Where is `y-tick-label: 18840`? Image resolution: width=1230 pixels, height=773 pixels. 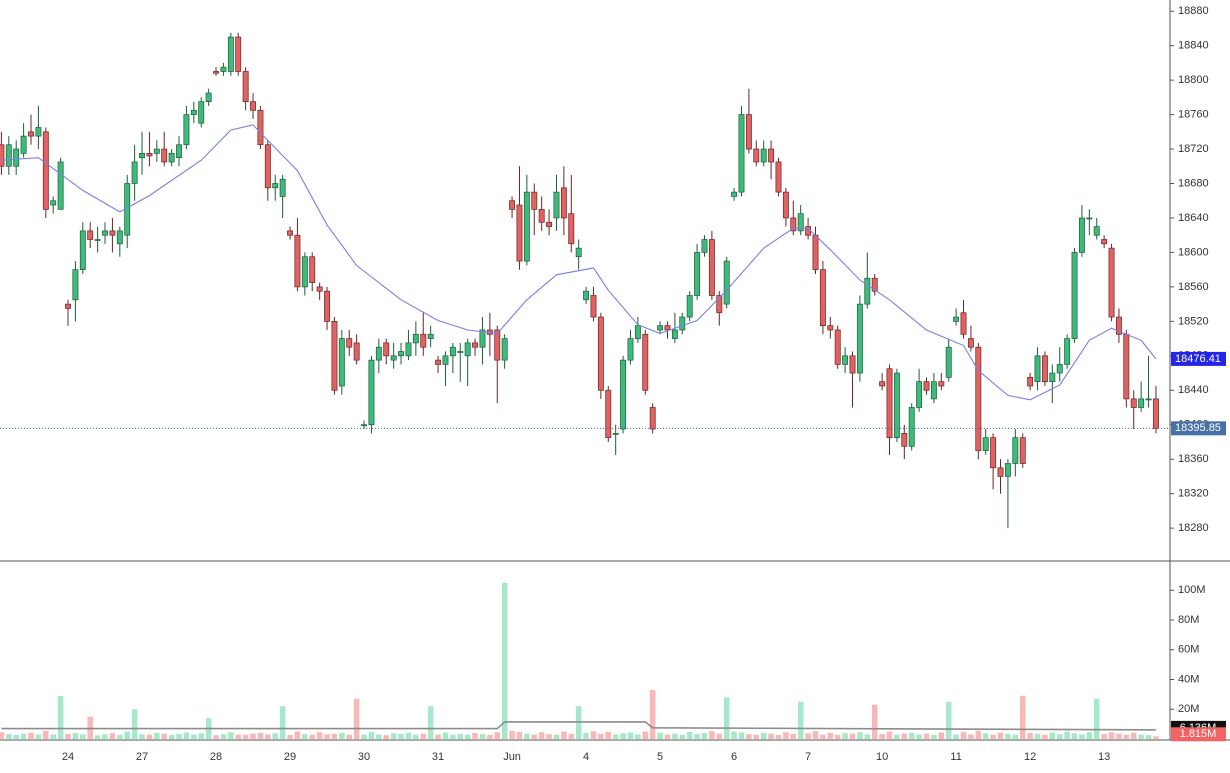
y-tick-label: 18840 is located at coordinates (1193, 46).